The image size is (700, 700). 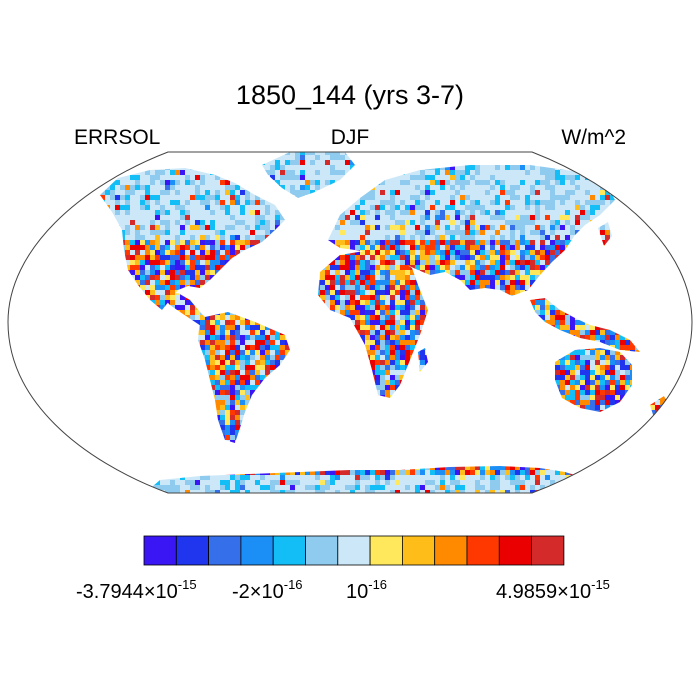 What do you see at coordinates (350, 95) in the screenshot?
I see `map-title: 1850_144 (yrs 3-7)` at bounding box center [350, 95].